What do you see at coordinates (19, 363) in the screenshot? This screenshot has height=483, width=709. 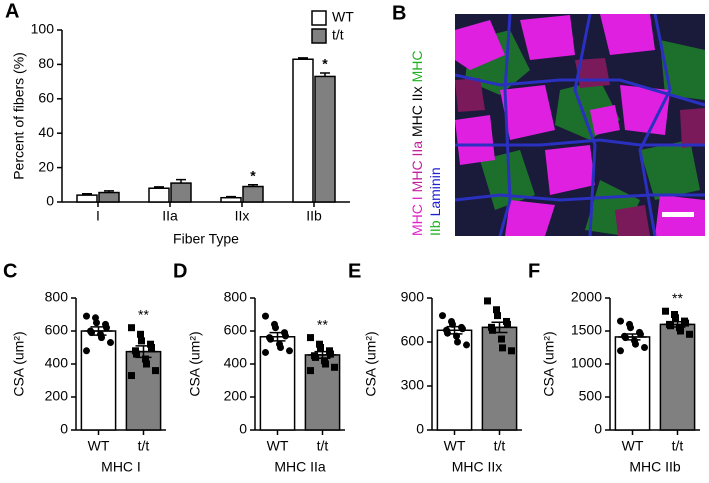 I see `y-axis-label: CSA (um²)` at bounding box center [19, 363].